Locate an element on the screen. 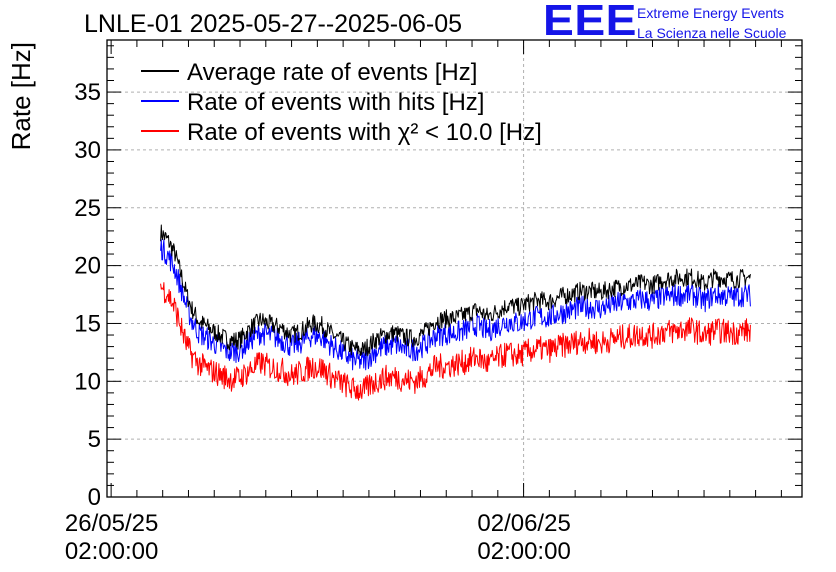  eee-logo-line1: Extreme Energy Events is located at coordinates (711, 13).